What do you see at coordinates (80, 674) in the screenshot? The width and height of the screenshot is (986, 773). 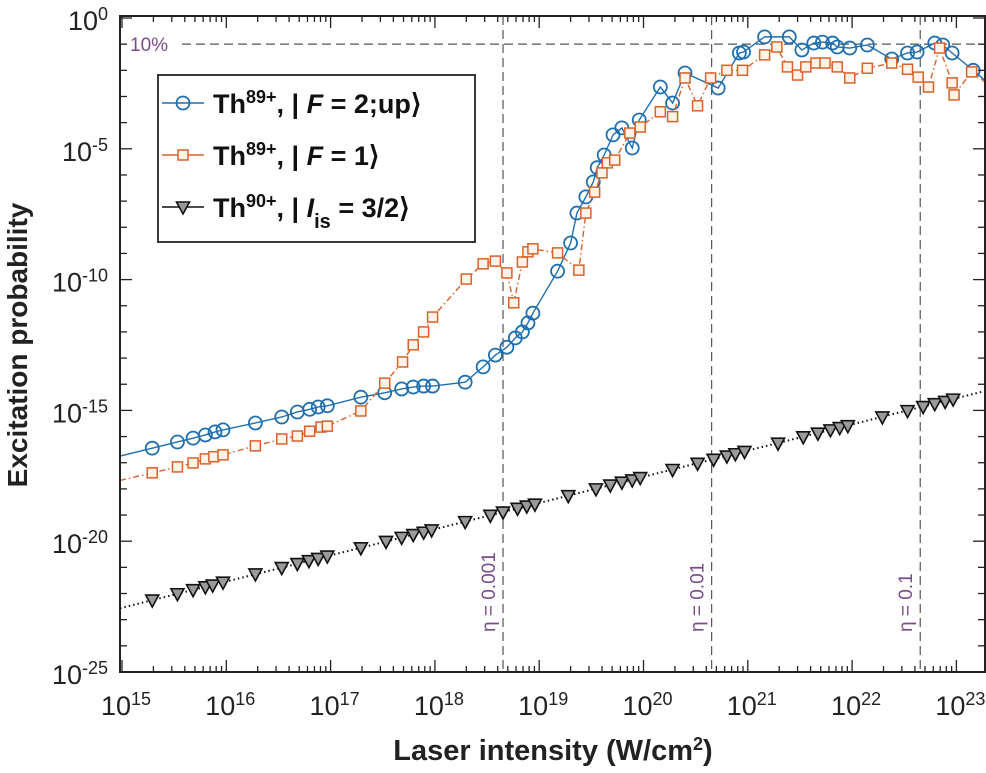 I see `y-tick-label: 10-25` at bounding box center [80, 674].